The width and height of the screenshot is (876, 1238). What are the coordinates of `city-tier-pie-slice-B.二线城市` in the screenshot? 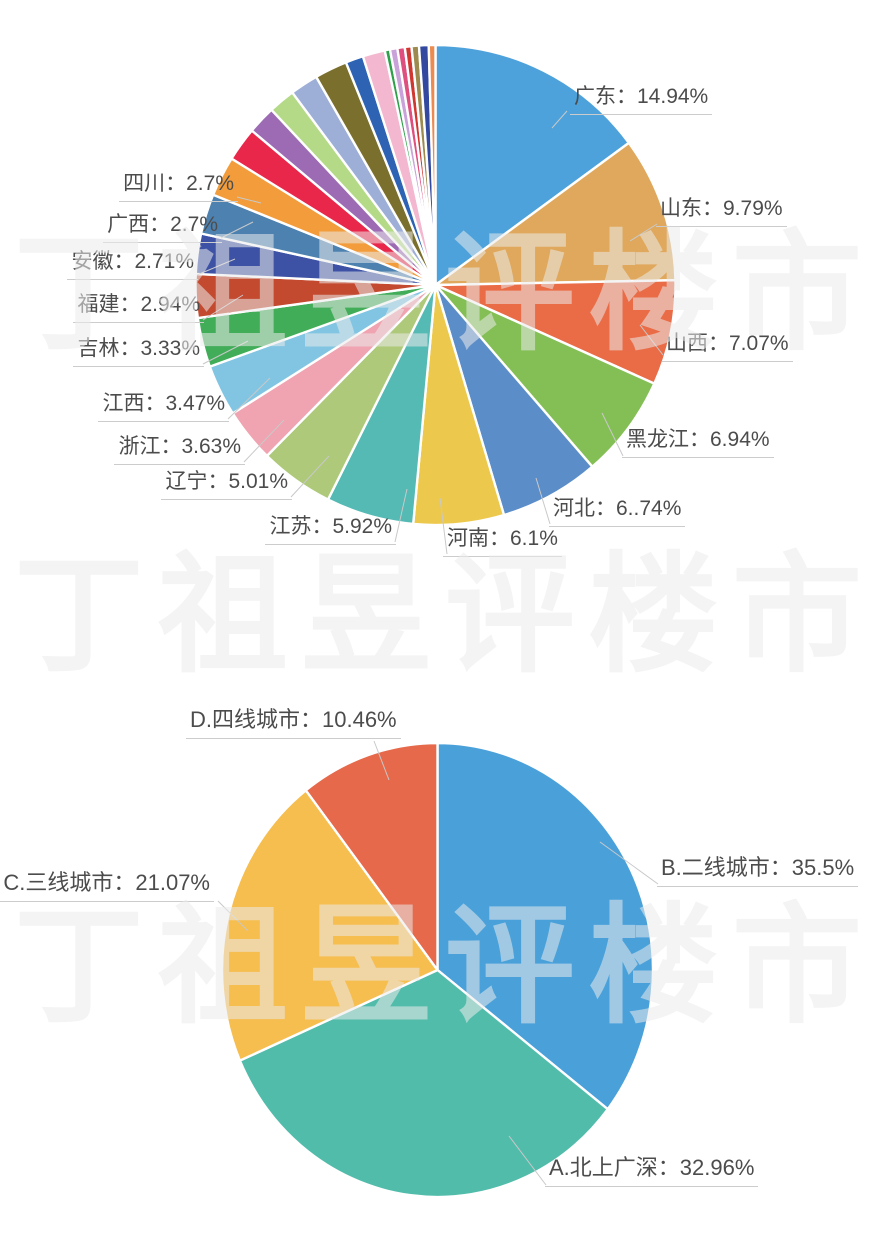 It's located at (545, 926).